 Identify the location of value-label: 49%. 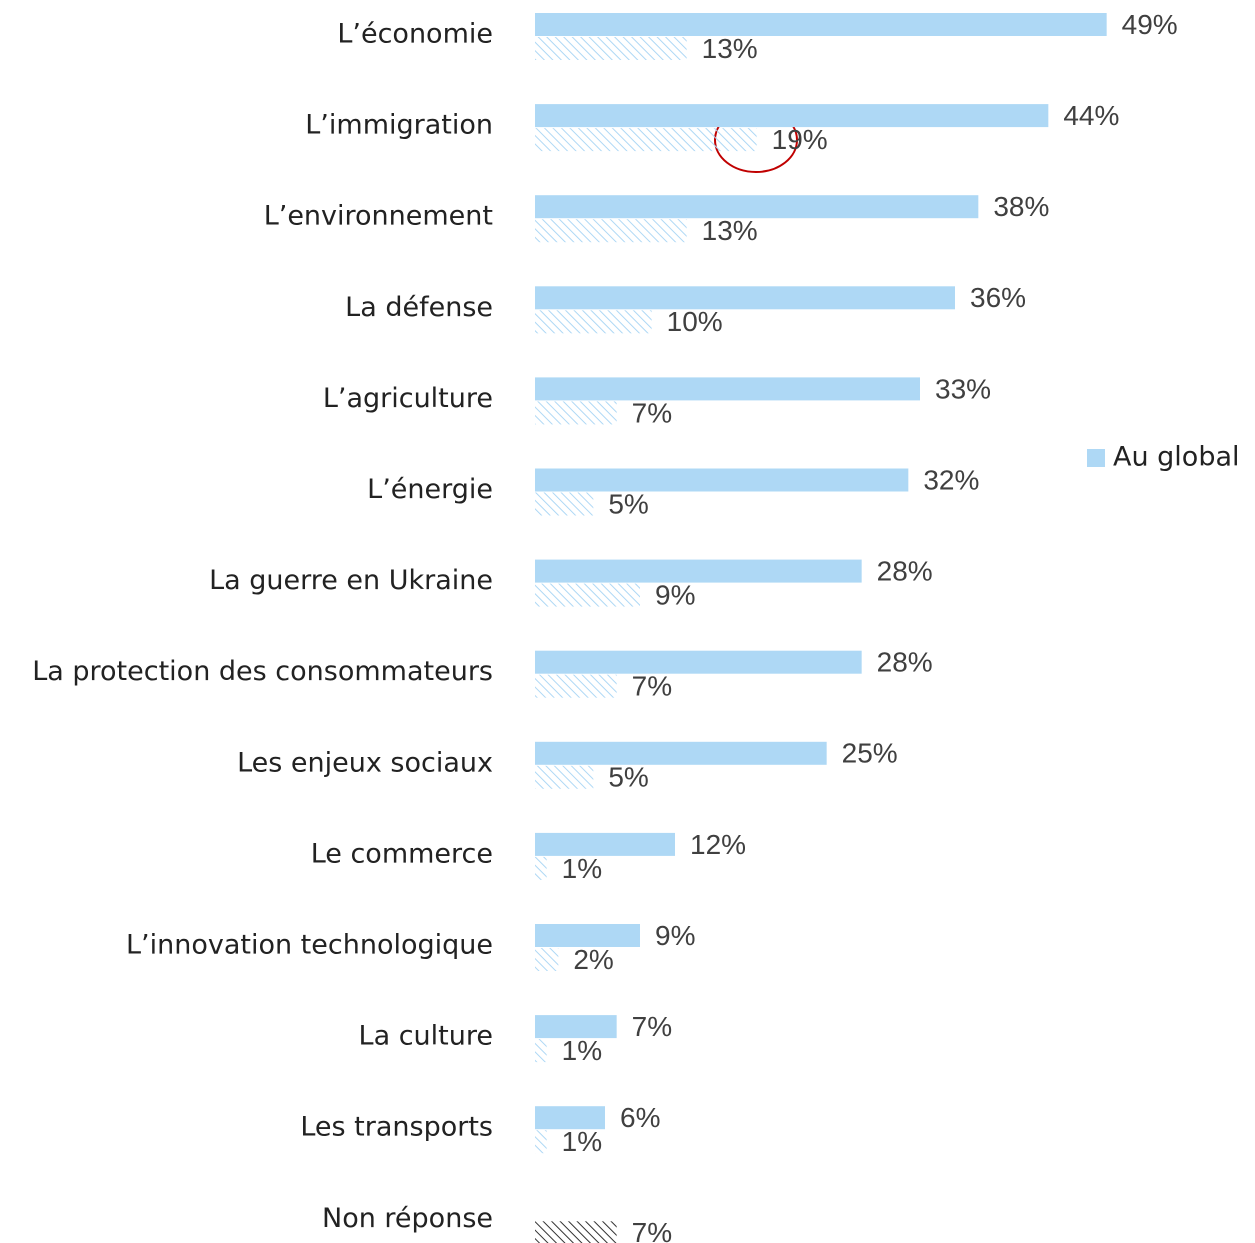
(1150, 24).